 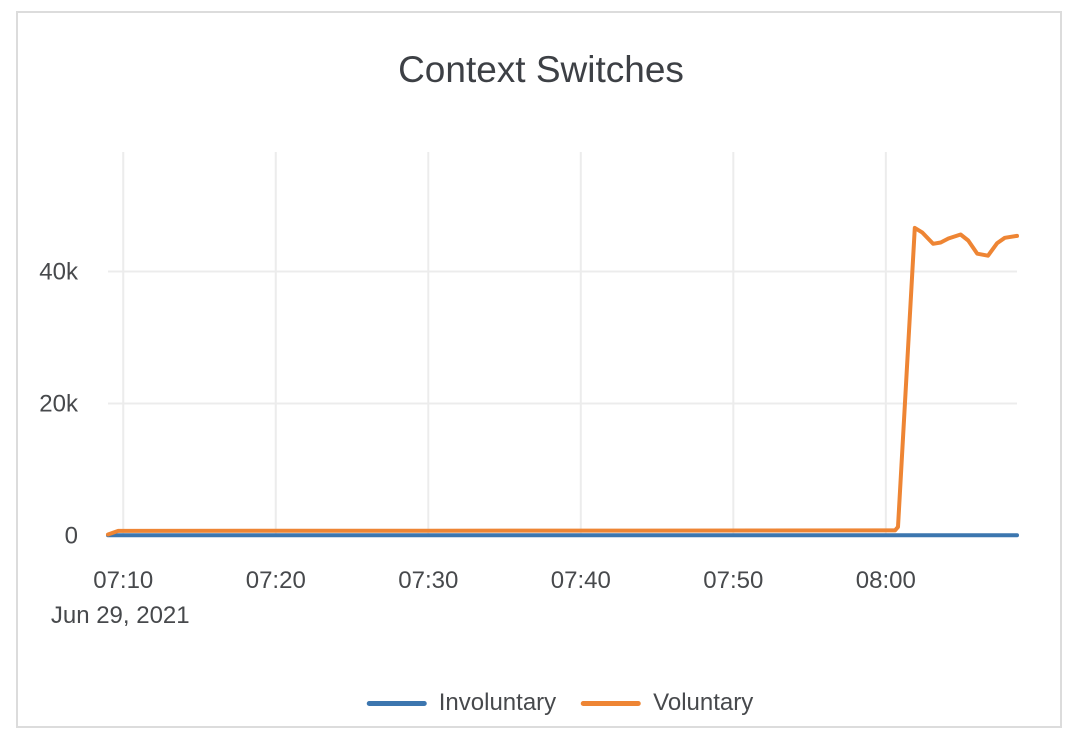 I want to click on legend-item-involuntary: Involuntary, so click(x=461, y=703).